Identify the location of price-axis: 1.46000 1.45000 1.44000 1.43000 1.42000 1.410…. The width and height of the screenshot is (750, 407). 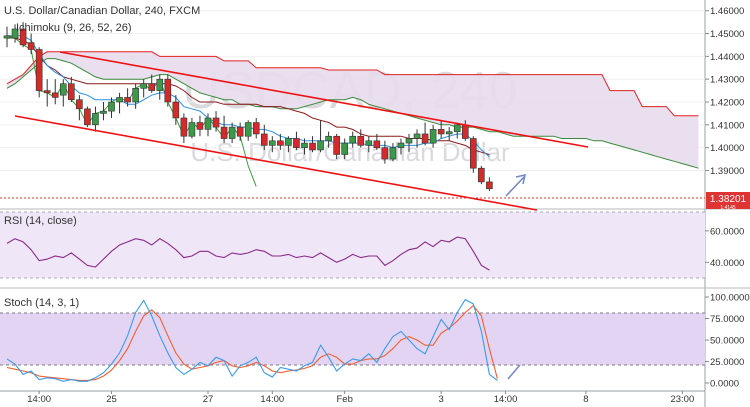
(724, 91).